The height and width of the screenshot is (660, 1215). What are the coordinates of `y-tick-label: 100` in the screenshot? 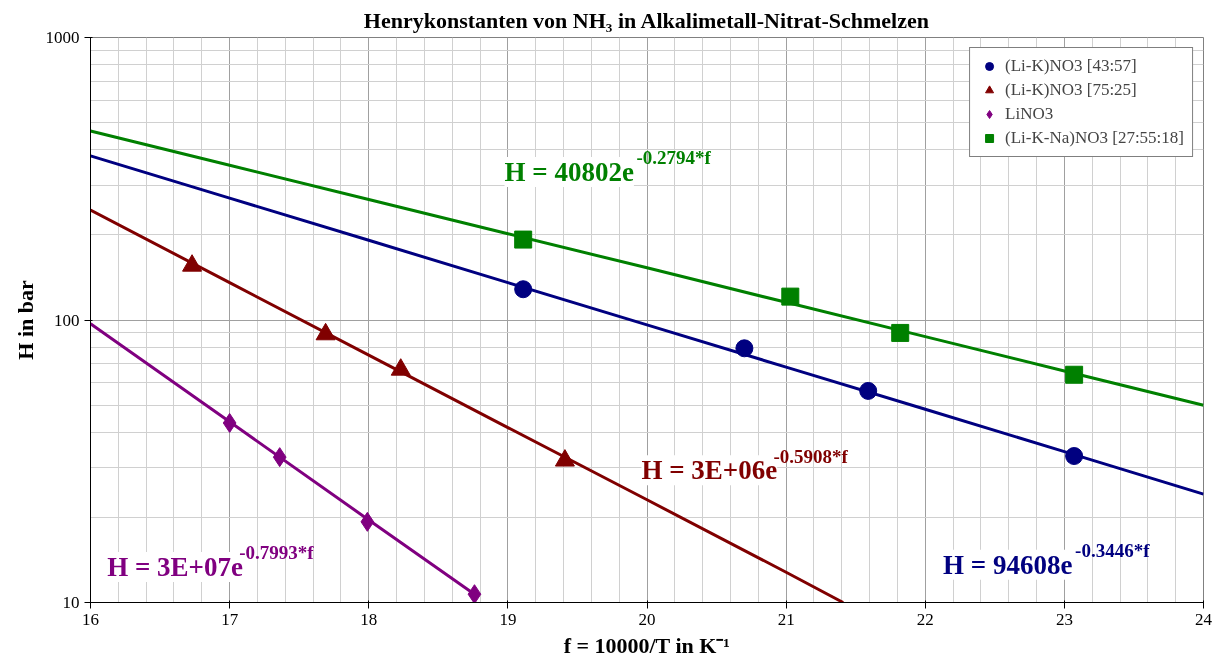 It's located at (67, 320).